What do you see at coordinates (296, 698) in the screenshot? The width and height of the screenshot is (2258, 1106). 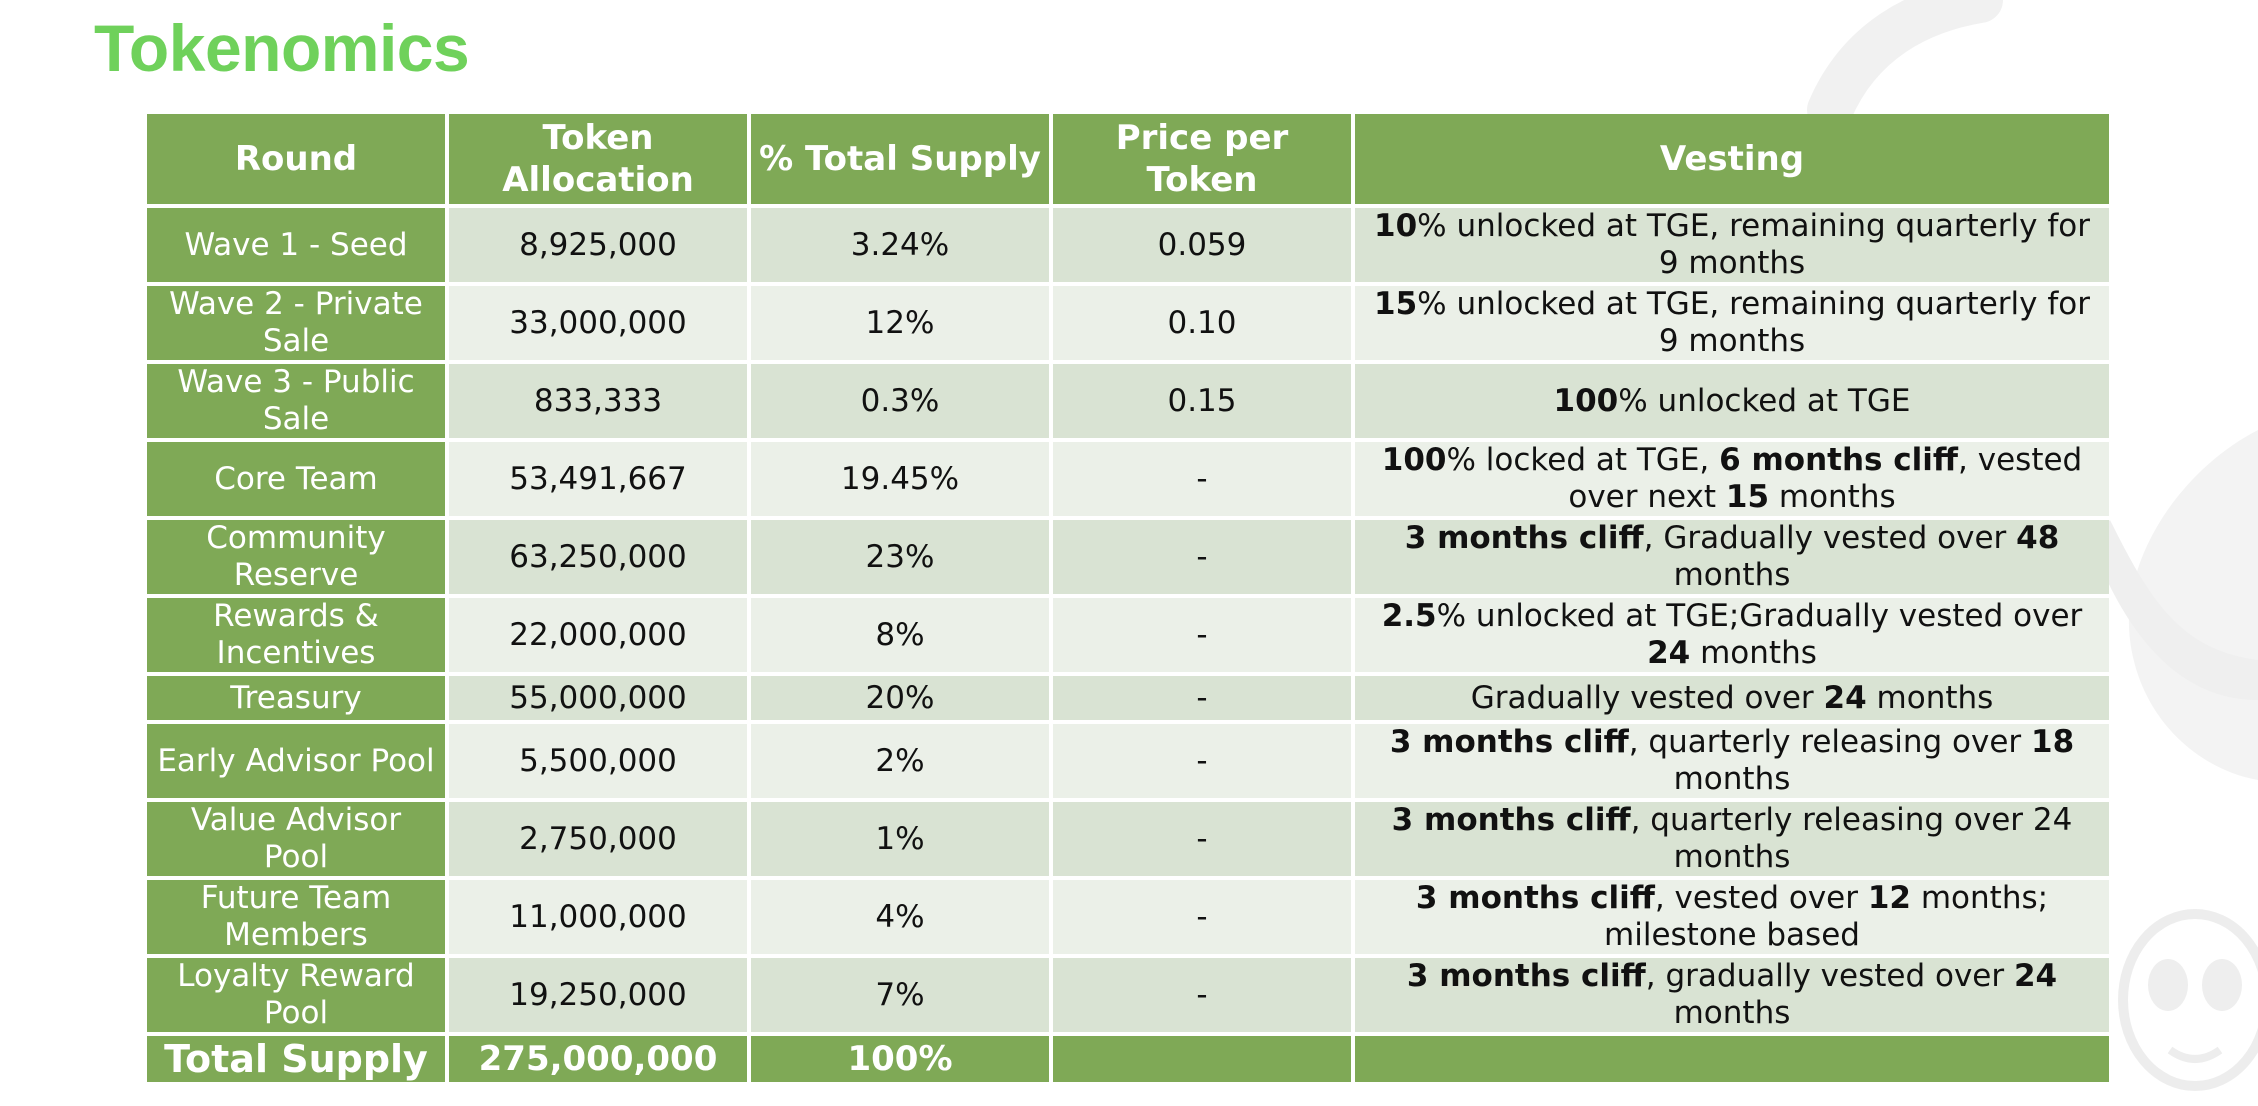 I see `round-cell: Treasury` at bounding box center [296, 698].